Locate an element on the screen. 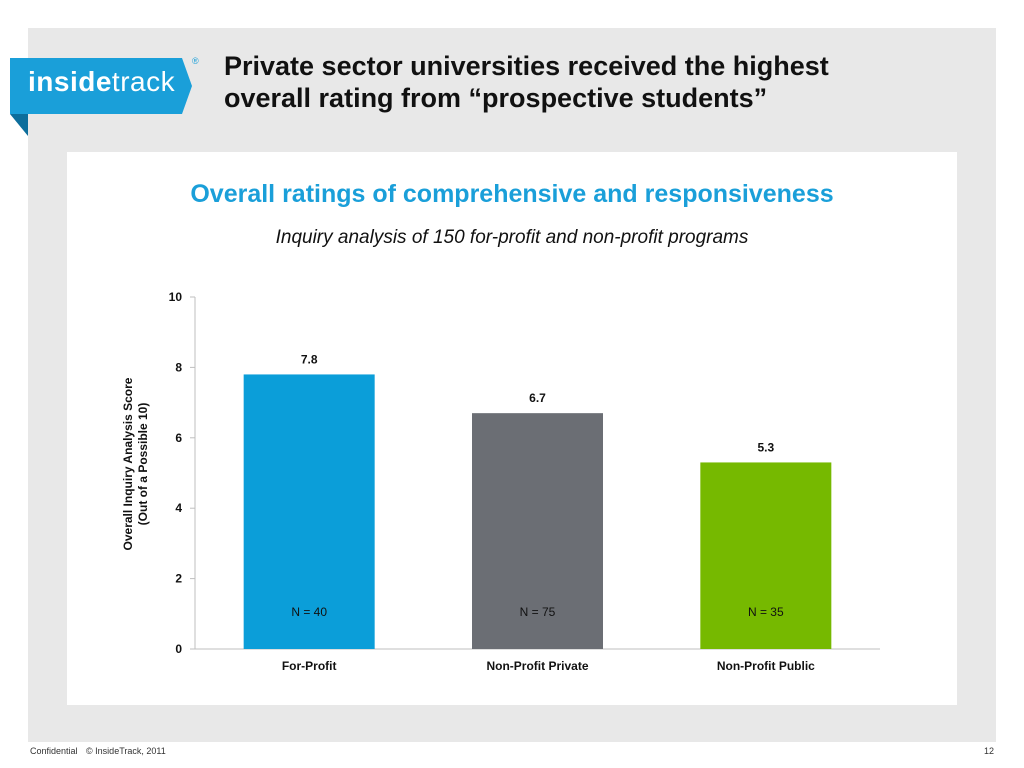 This screenshot has height=768, width=1024. bar-value-label: 5.3 is located at coordinates (765, 447).